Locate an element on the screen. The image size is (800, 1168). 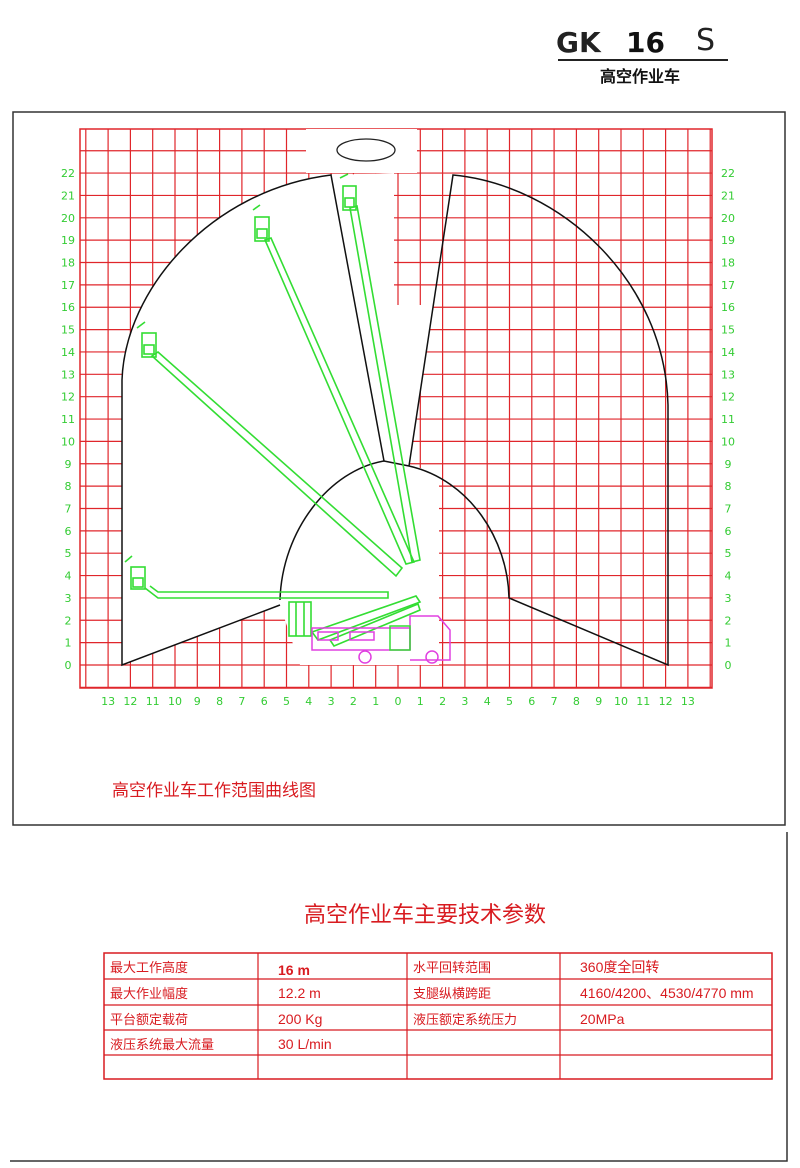
table-cell-label2: 水平回转范围 is located at coordinates (452, 968).